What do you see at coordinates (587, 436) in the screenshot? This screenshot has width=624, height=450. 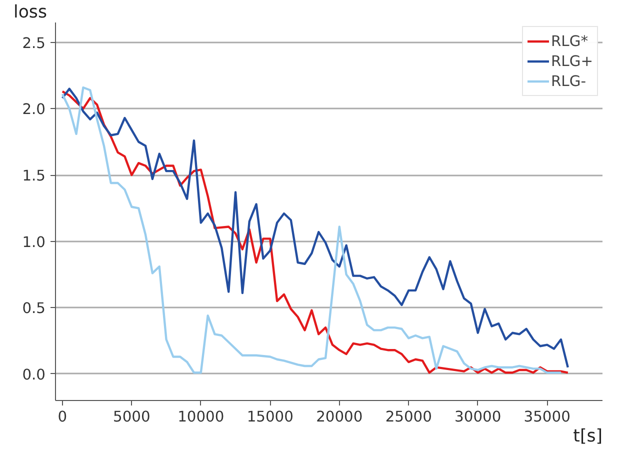 I see `x-axis-title: t[s]` at bounding box center [587, 436].